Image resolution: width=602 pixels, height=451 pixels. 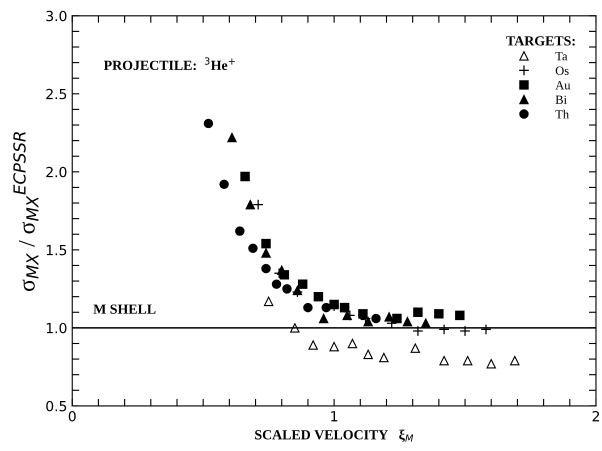 What do you see at coordinates (561, 56) in the screenshot?
I see `legend-label: Ta` at bounding box center [561, 56].